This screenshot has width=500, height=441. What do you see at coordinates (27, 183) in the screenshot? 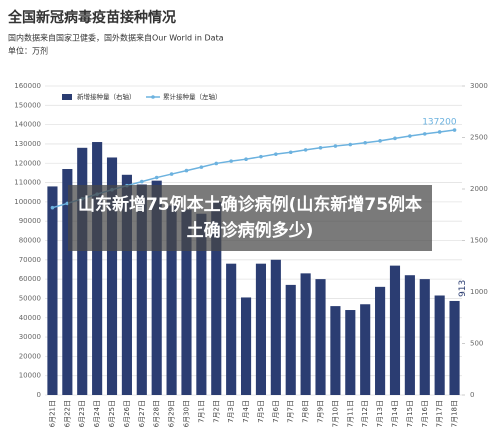
I see `y-tick-label: 110000` at bounding box center [27, 183].